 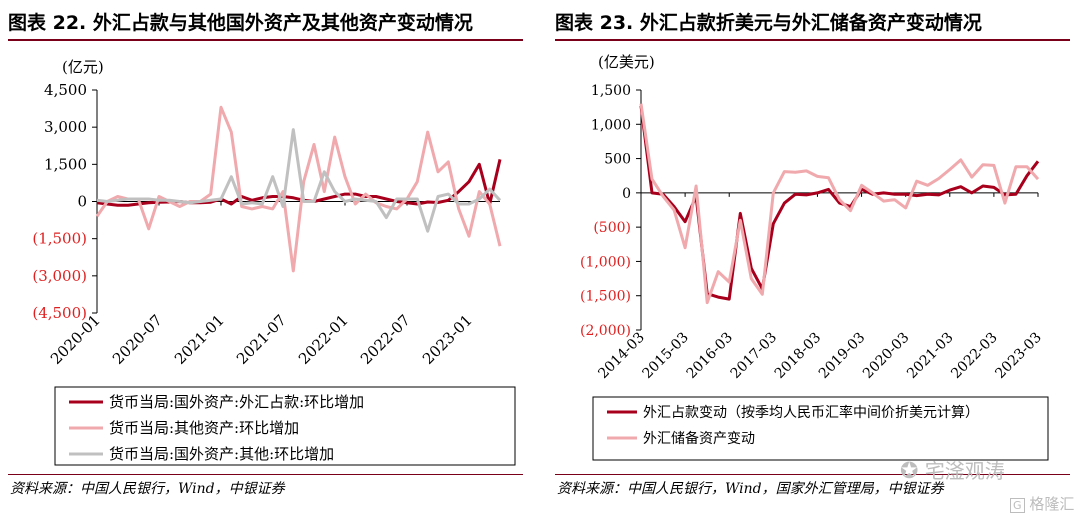 I want to click on chart-title-left: 图表 22. 外汇占款与其他国外资产及其他资产变动情况, so click(x=240, y=23).